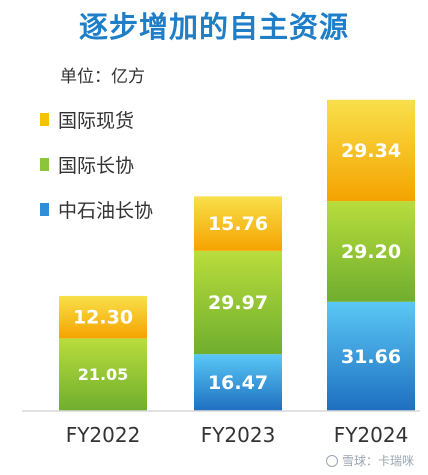 The width and height of the screenshot is (428, 475). I want to click on legend-item-intl-long-term: 国际长协, so click(96, 165).